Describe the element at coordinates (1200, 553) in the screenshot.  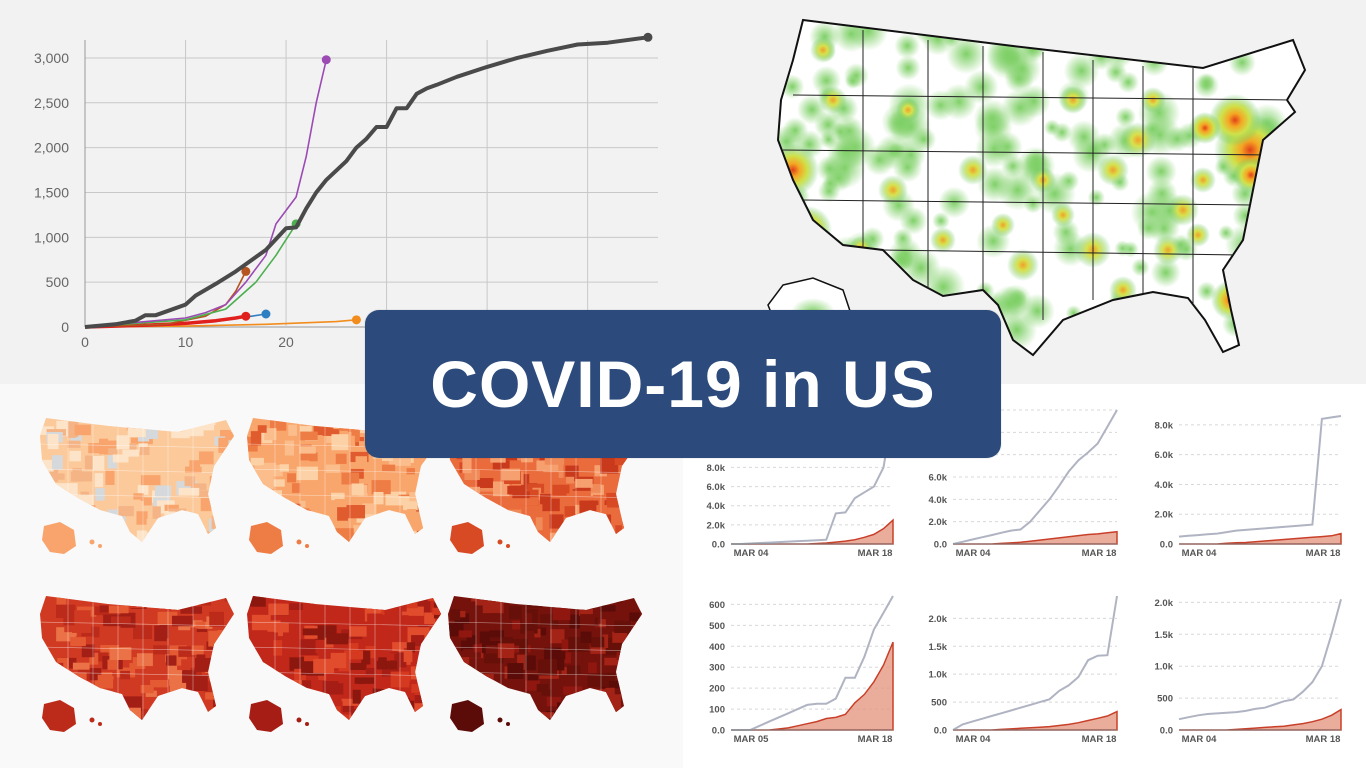
I see `mini-x-tick-label: MAR 04` at that location.